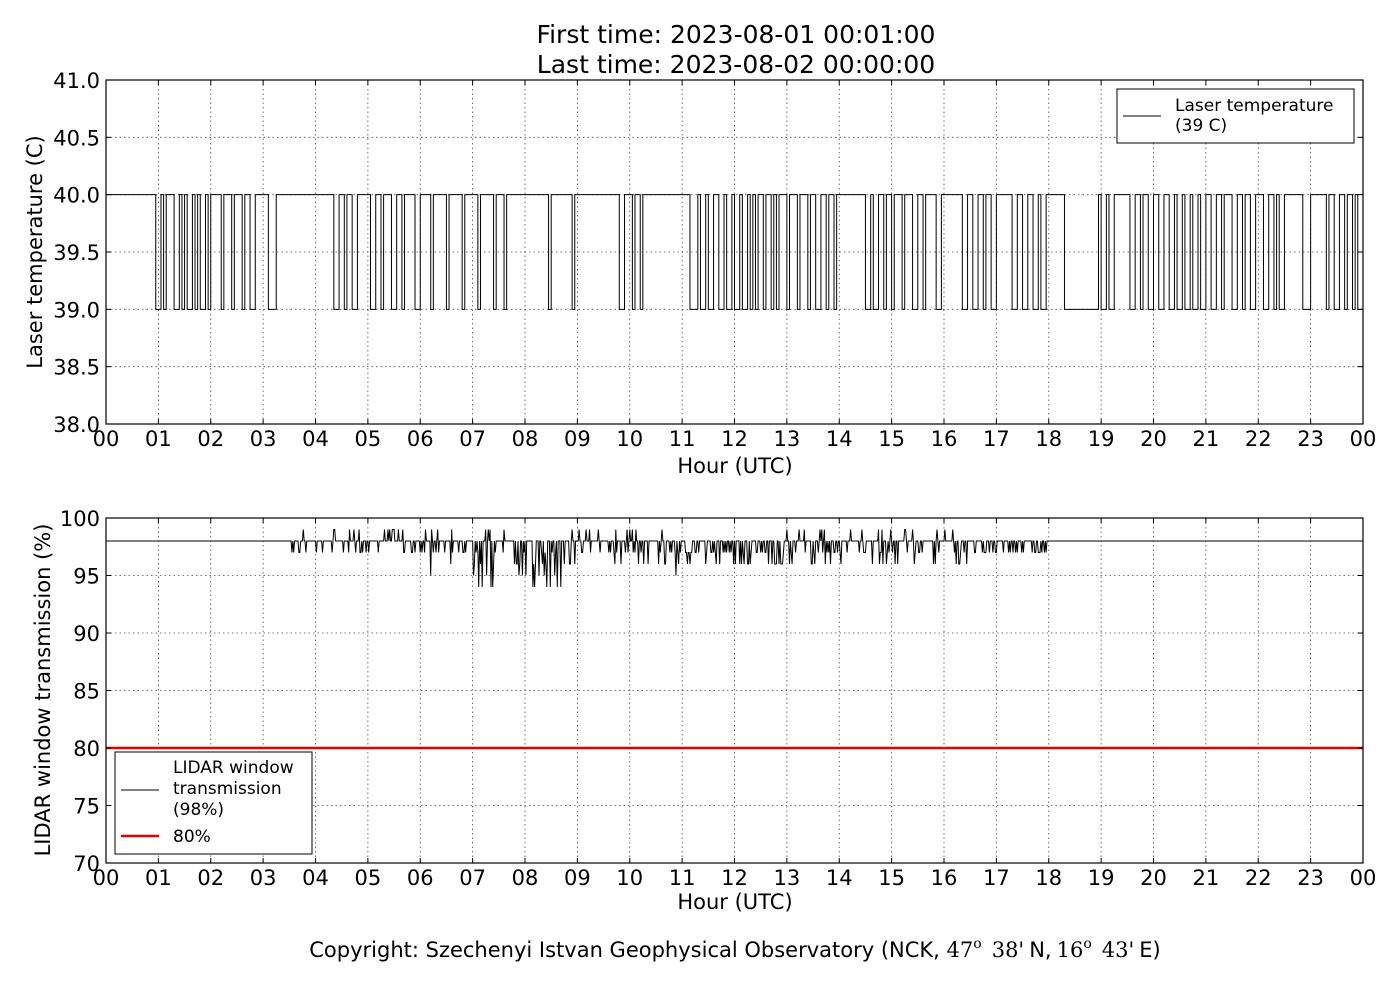 The image size is (1400, 1000). Describe the element at coordinates (629, 878) in the screenshot. I see `lidar-x-tick-label: 10` at that location.